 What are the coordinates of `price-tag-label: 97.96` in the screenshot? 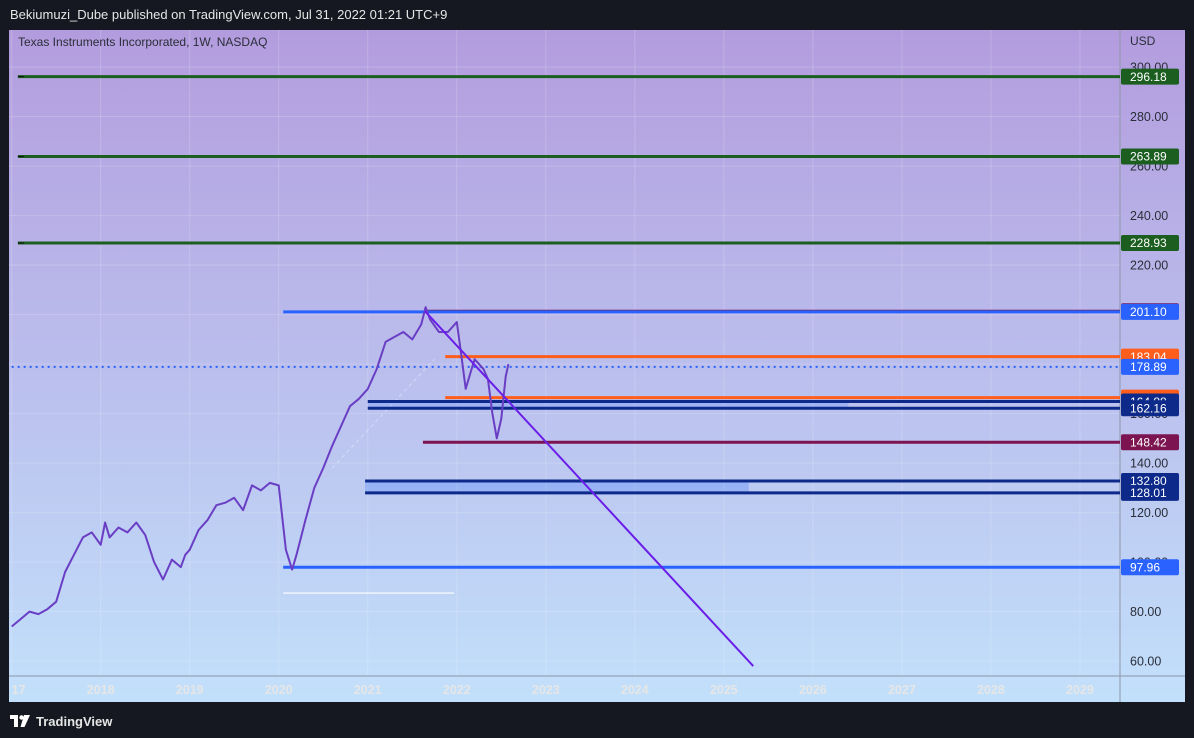 It's located at (1145, 567).